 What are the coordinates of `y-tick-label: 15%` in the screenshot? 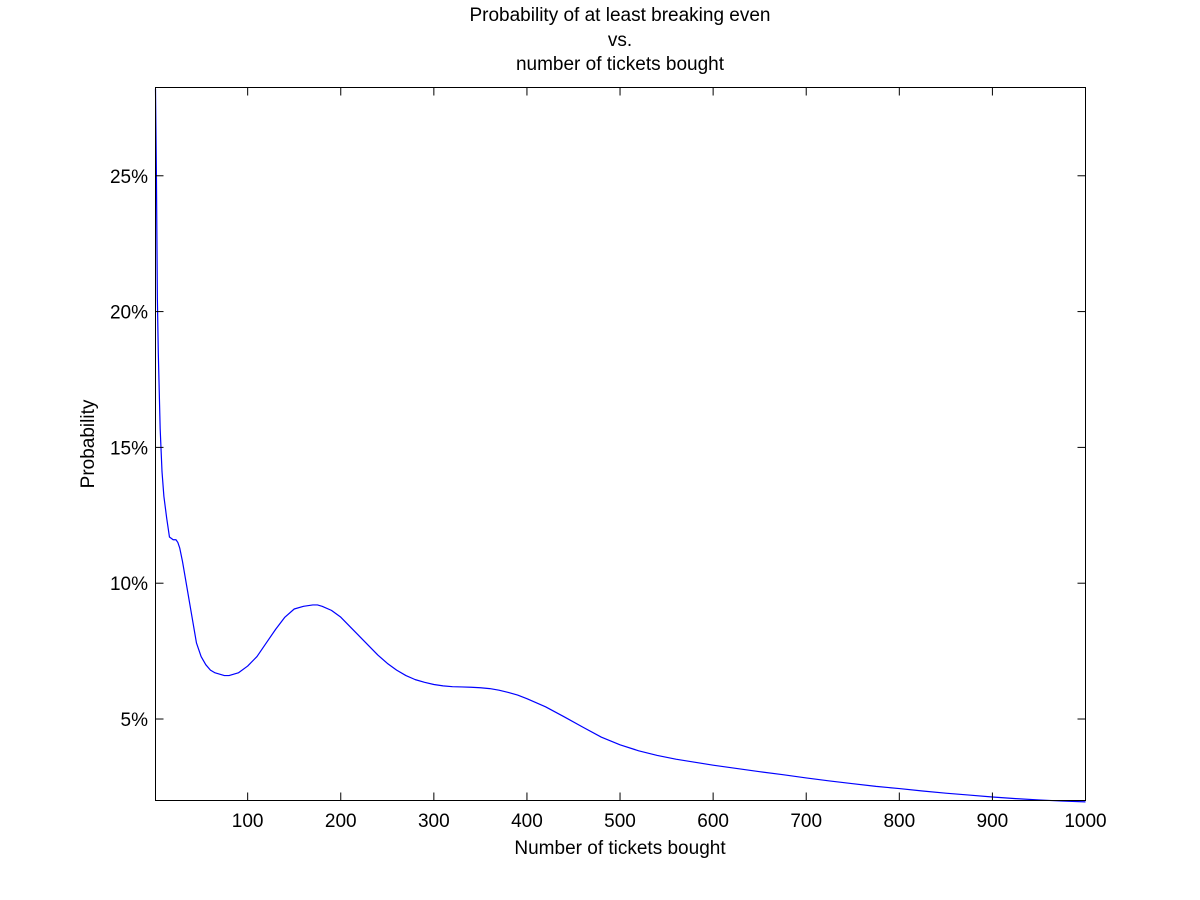 It's located at (129, 448).